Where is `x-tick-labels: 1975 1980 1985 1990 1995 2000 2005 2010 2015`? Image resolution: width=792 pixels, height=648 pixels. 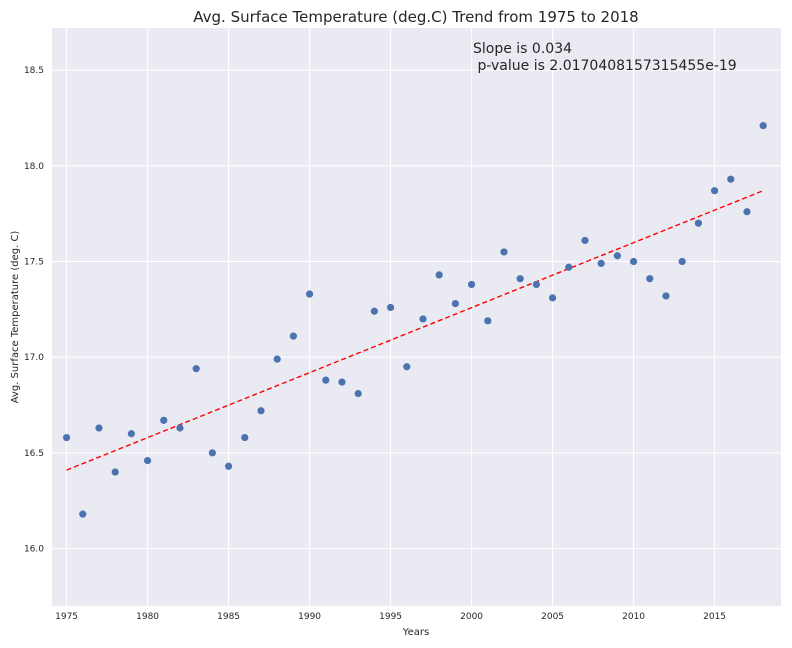 x-tick-labels: 1975 1980 1985 1990 1995 2000 2005 2010 2015 is located at coordinates (390, 617).